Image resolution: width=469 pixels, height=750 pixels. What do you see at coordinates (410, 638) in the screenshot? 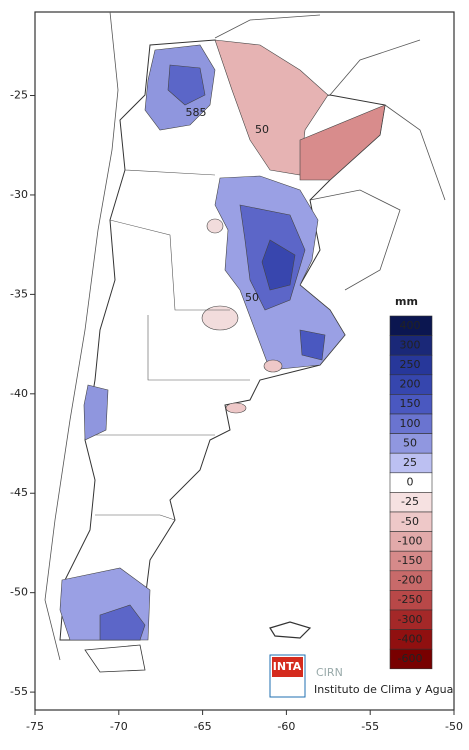
I see `legend-label: -400` at bounding box center [410, 638].